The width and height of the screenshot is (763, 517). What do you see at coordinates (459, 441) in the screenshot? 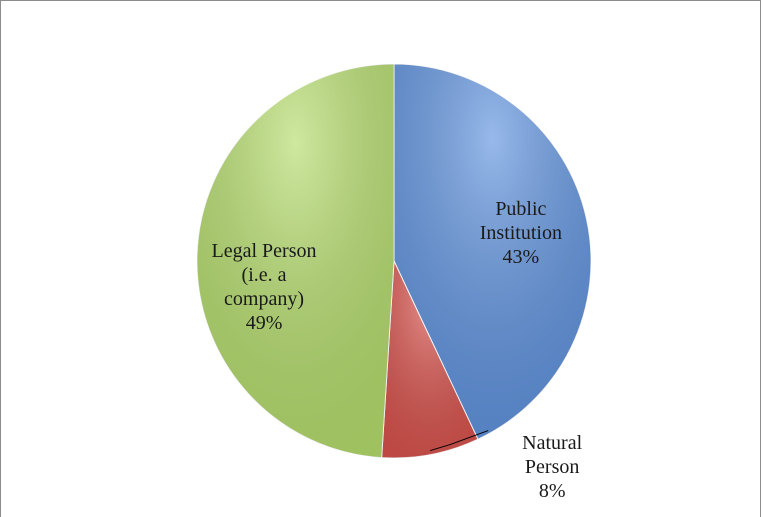
I see `leader-line` at bounding box center [459, 441].